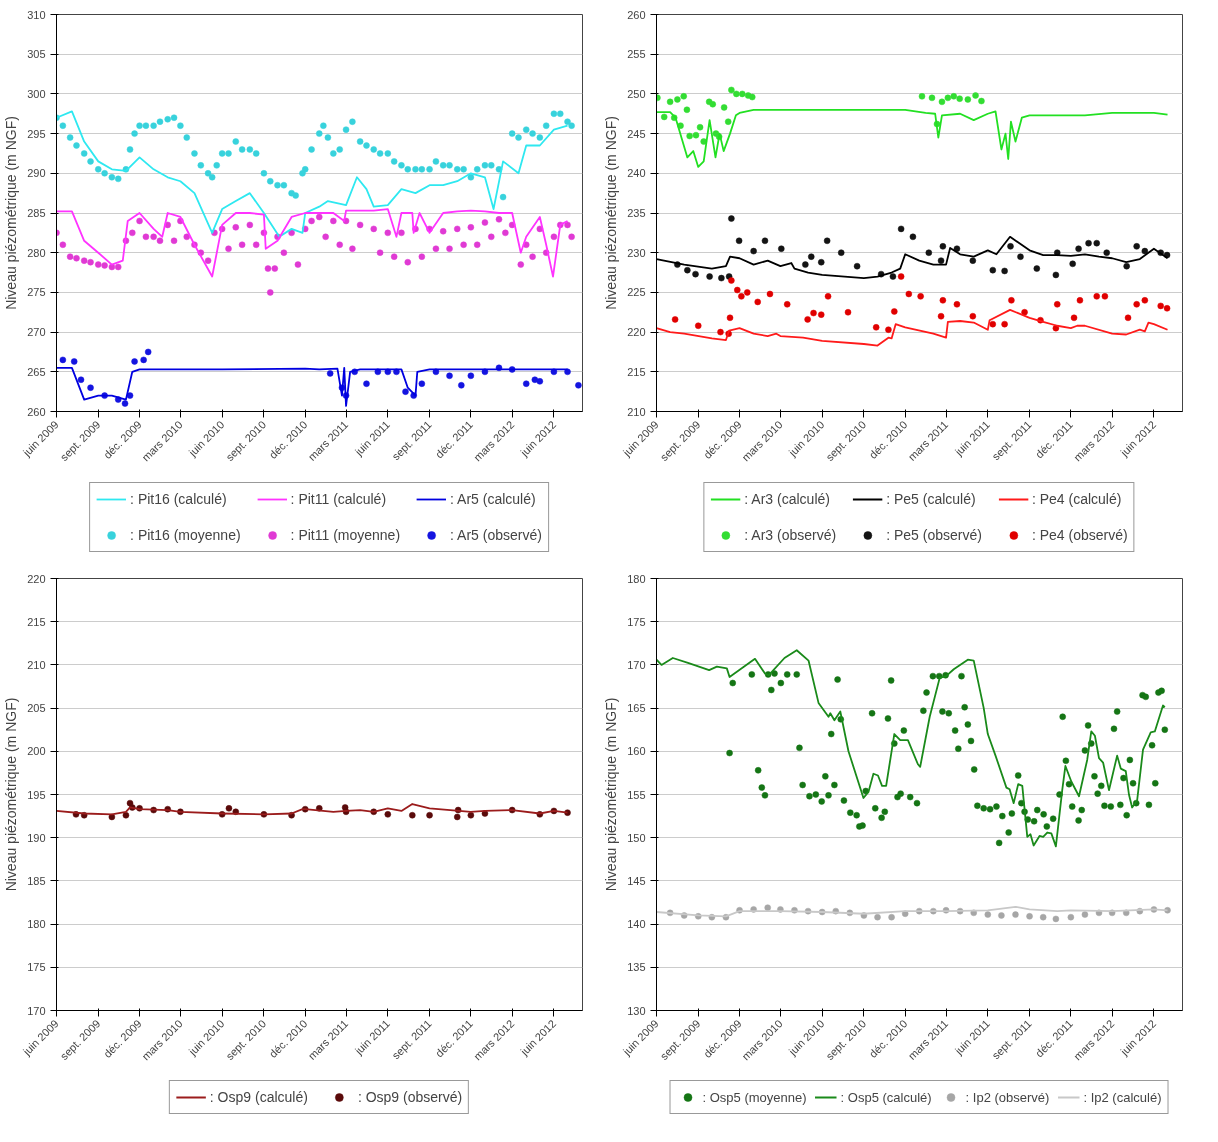 The width and height of the screenshot is (1218, 1142). I want to click on y-tick-label: 150, so click(636, 837).